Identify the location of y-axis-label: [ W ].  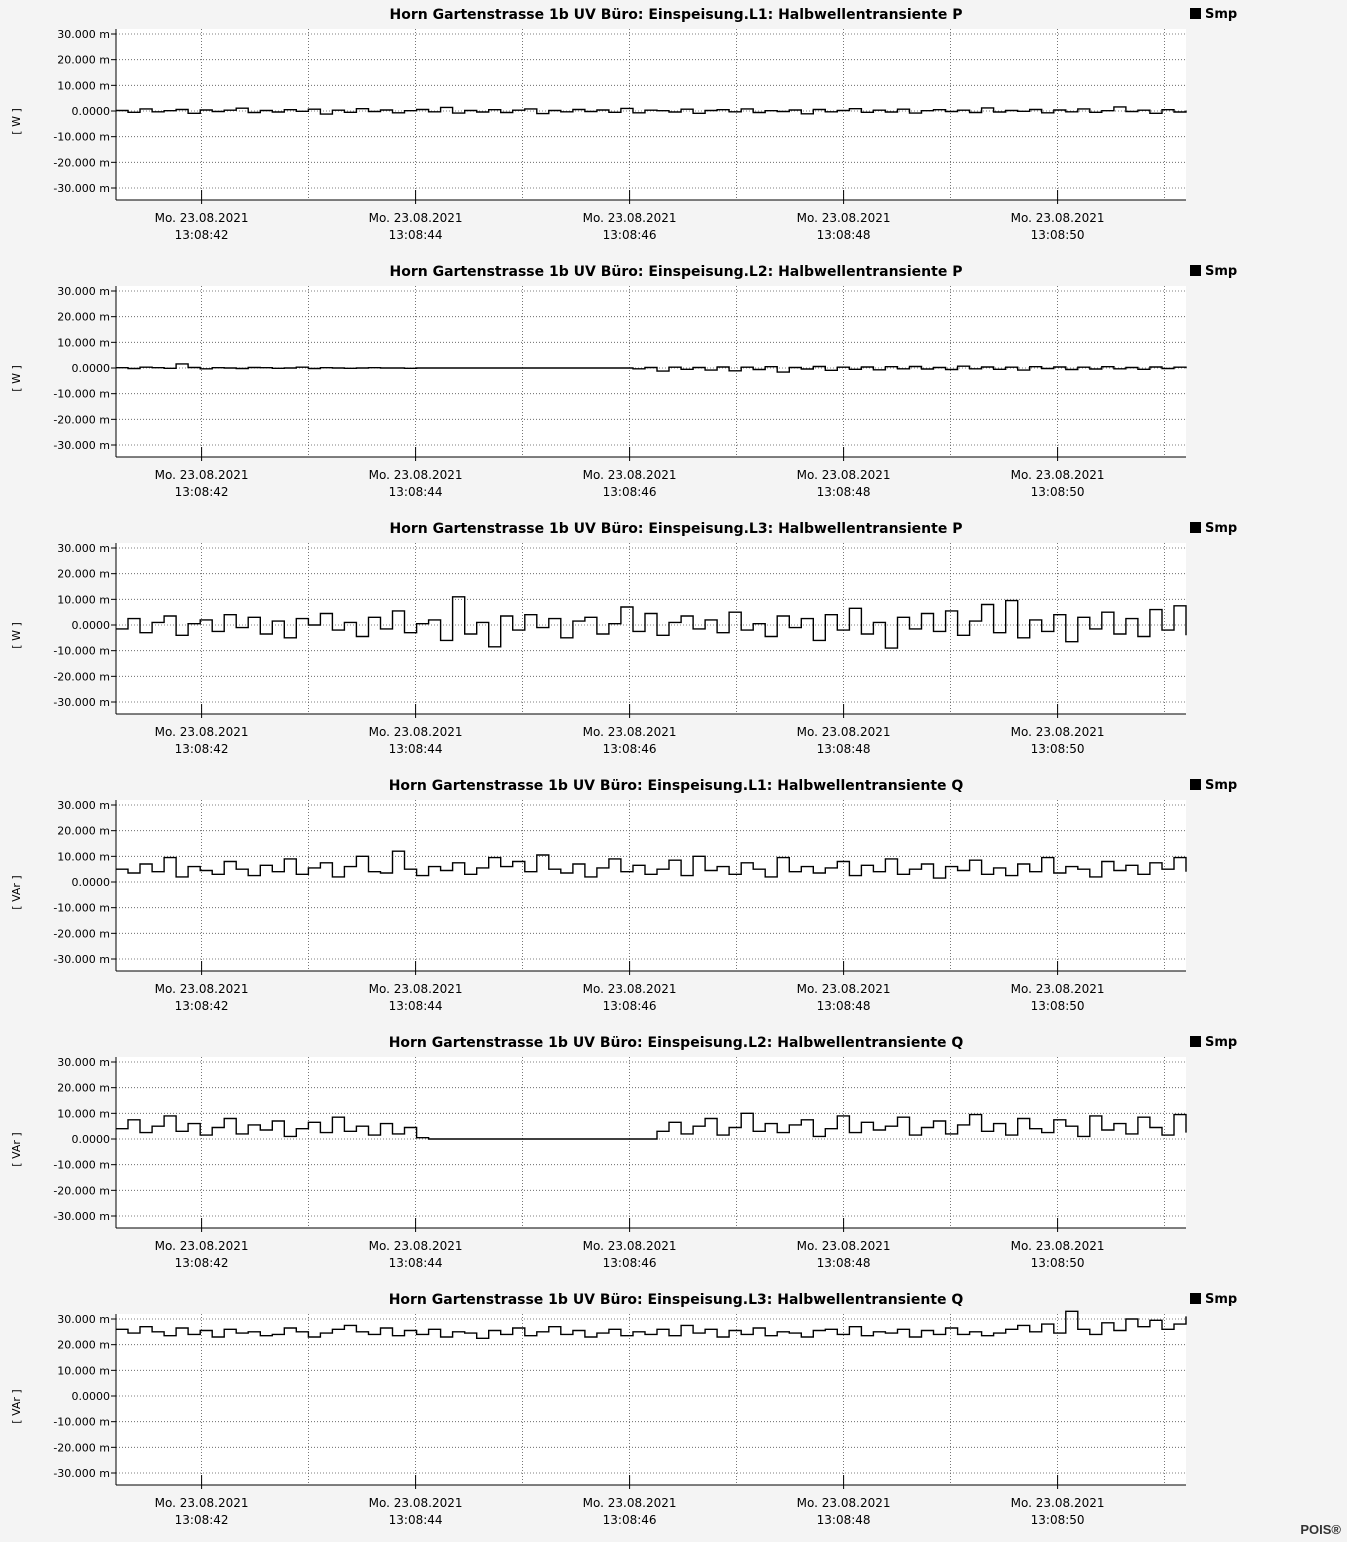
(16, 378).